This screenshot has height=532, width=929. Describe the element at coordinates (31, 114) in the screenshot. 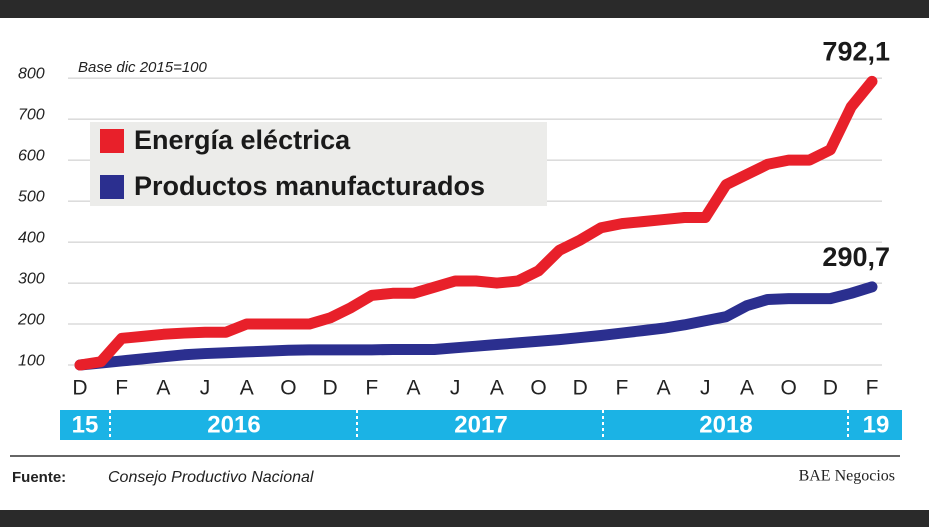

I see `y-tick-label: 700` at that location.